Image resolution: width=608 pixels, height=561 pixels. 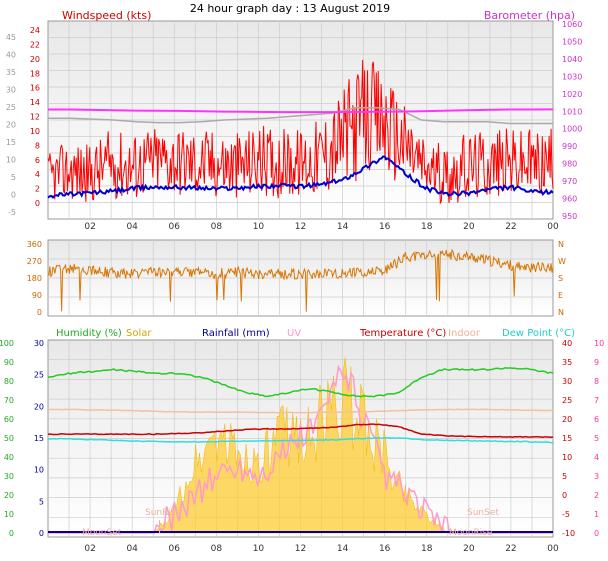 I want to click on env-axis-right-temperature: 40 35 30 25 20 15 10 5 0 -5 -10, so click(x=568, y=438).